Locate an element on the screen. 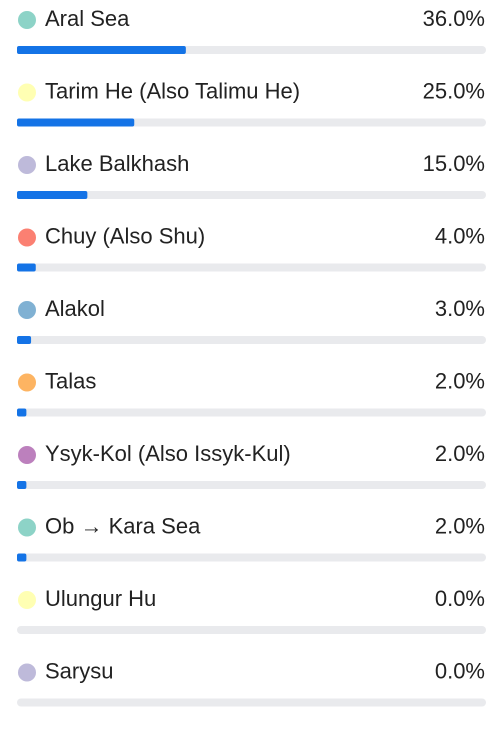  item-label: Ob → Kara Sea is located at coordinates (123, 525).